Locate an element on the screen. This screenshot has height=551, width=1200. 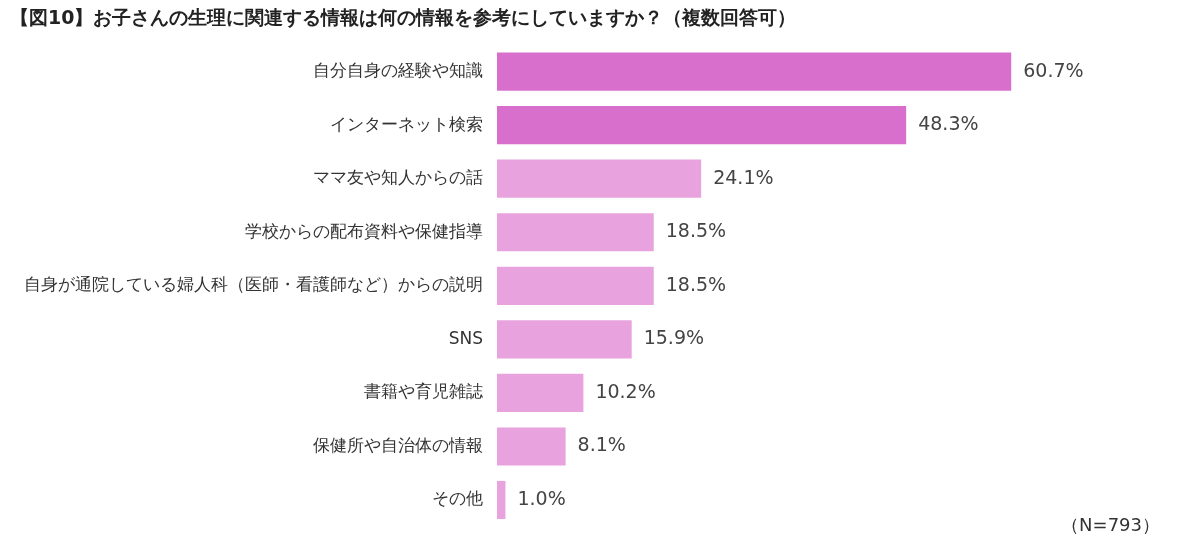
chart-title: 【図10】お子さんの生理に関連する情報は何の情報を参考にしていますか？（複数回答可） is located at coordinates (403, 17).